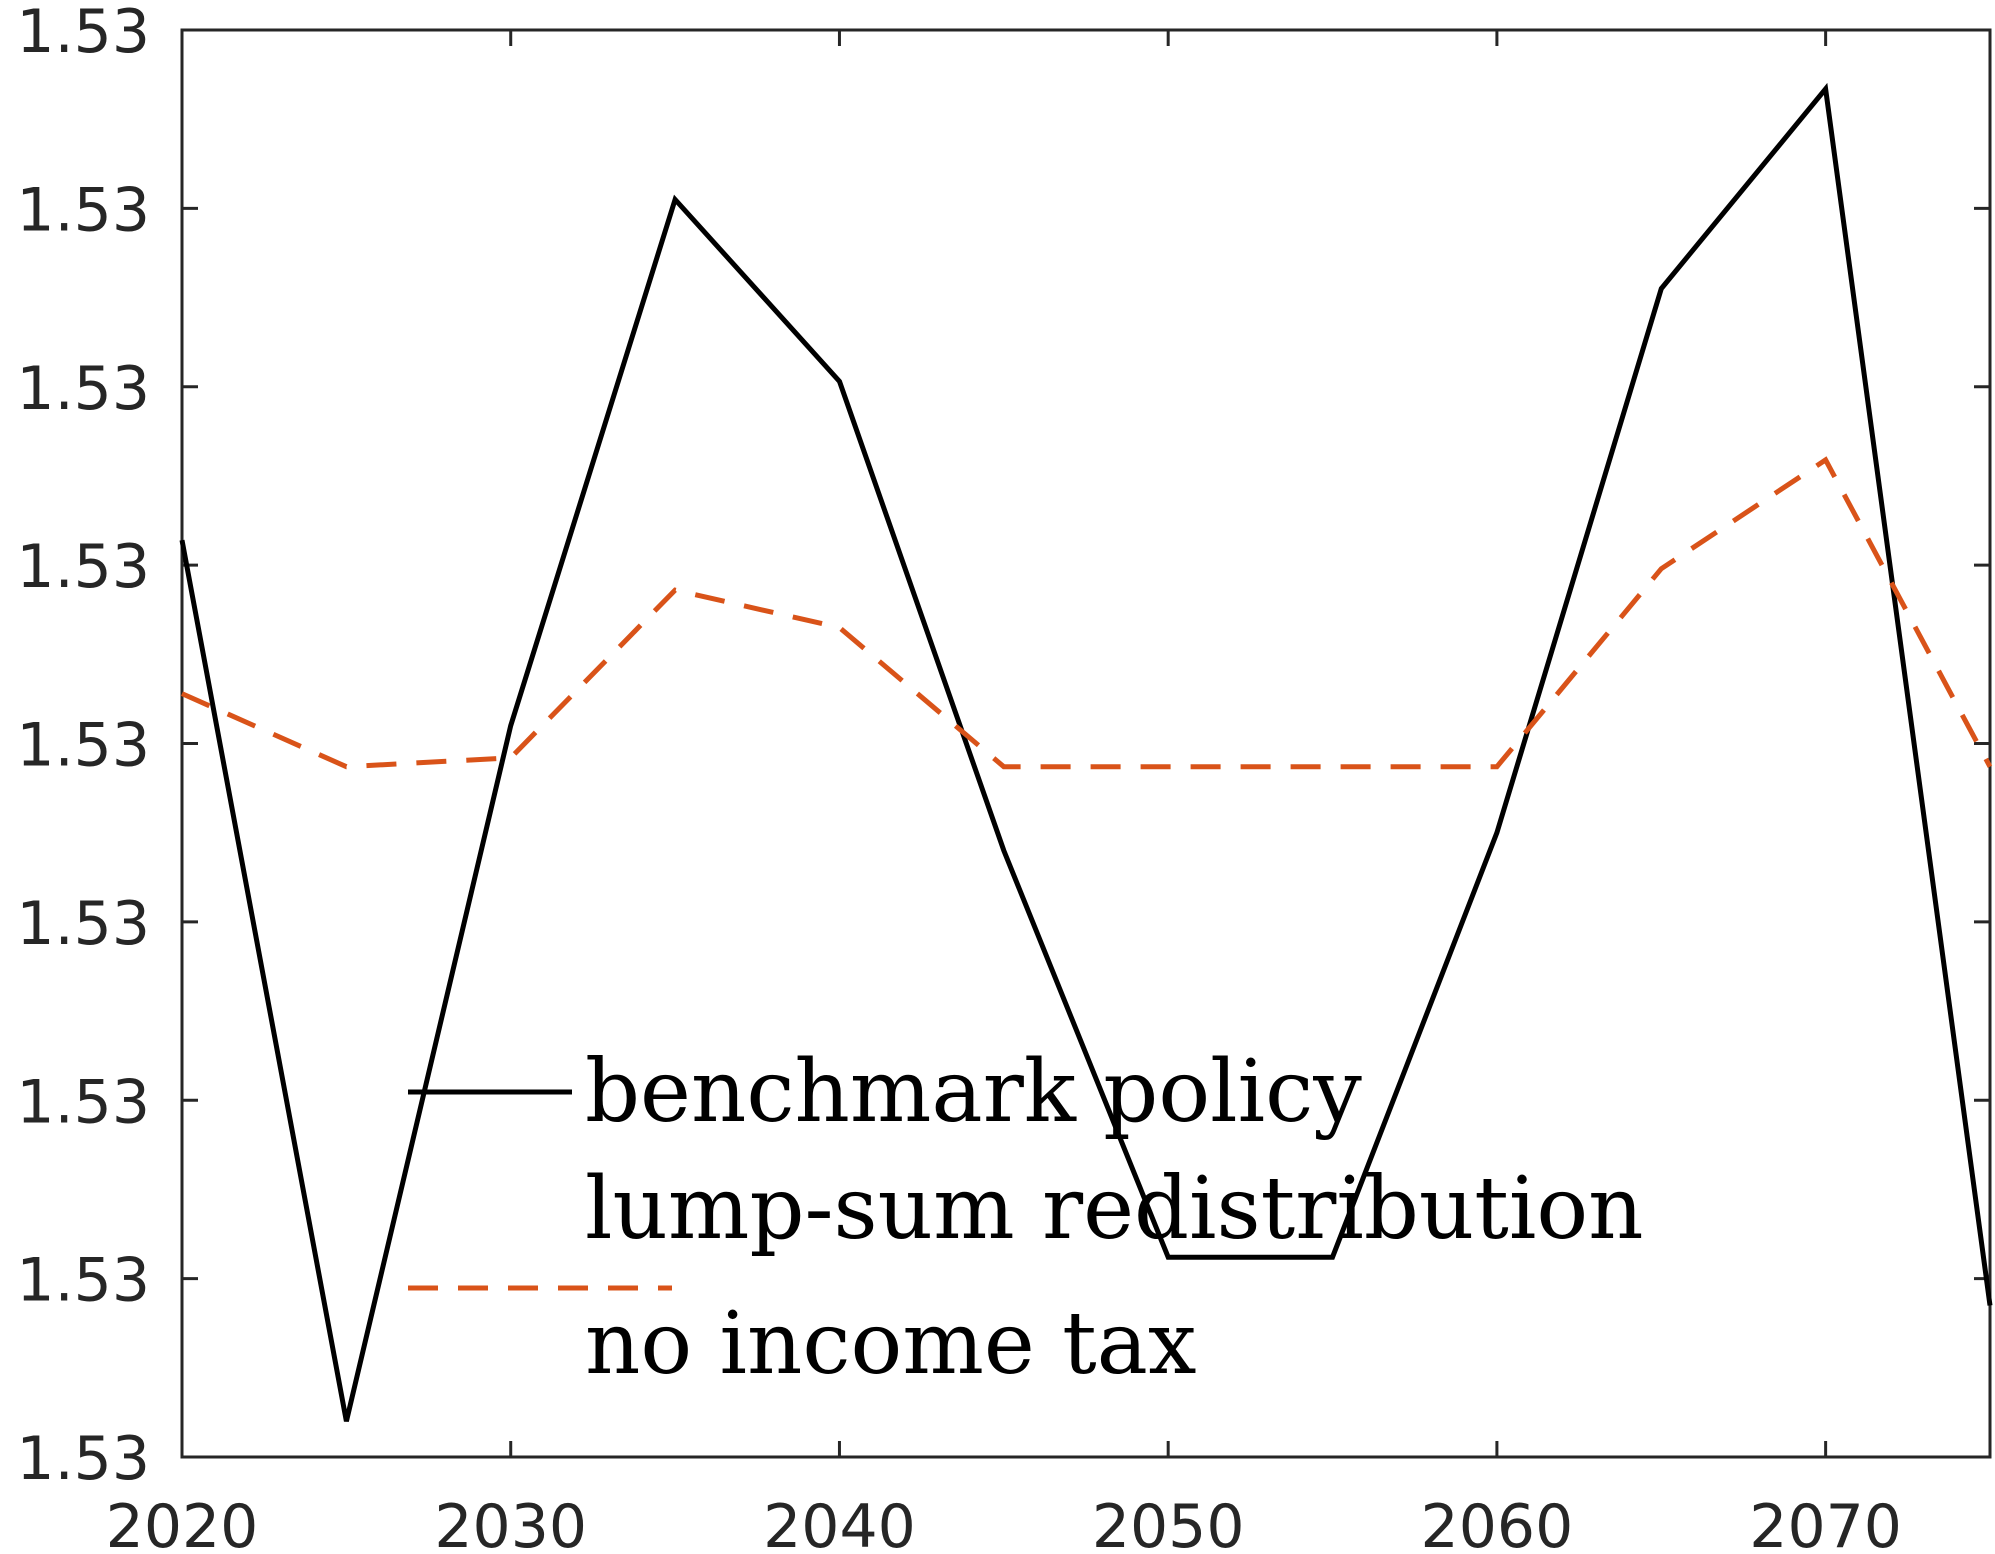 This screenshot has height=1554, width=1995. What do you see at coordinates (890, 1344) in the screenshot?
I see `legend-label-no-income-tax: no income tax` at bounding box center [890, 1344].